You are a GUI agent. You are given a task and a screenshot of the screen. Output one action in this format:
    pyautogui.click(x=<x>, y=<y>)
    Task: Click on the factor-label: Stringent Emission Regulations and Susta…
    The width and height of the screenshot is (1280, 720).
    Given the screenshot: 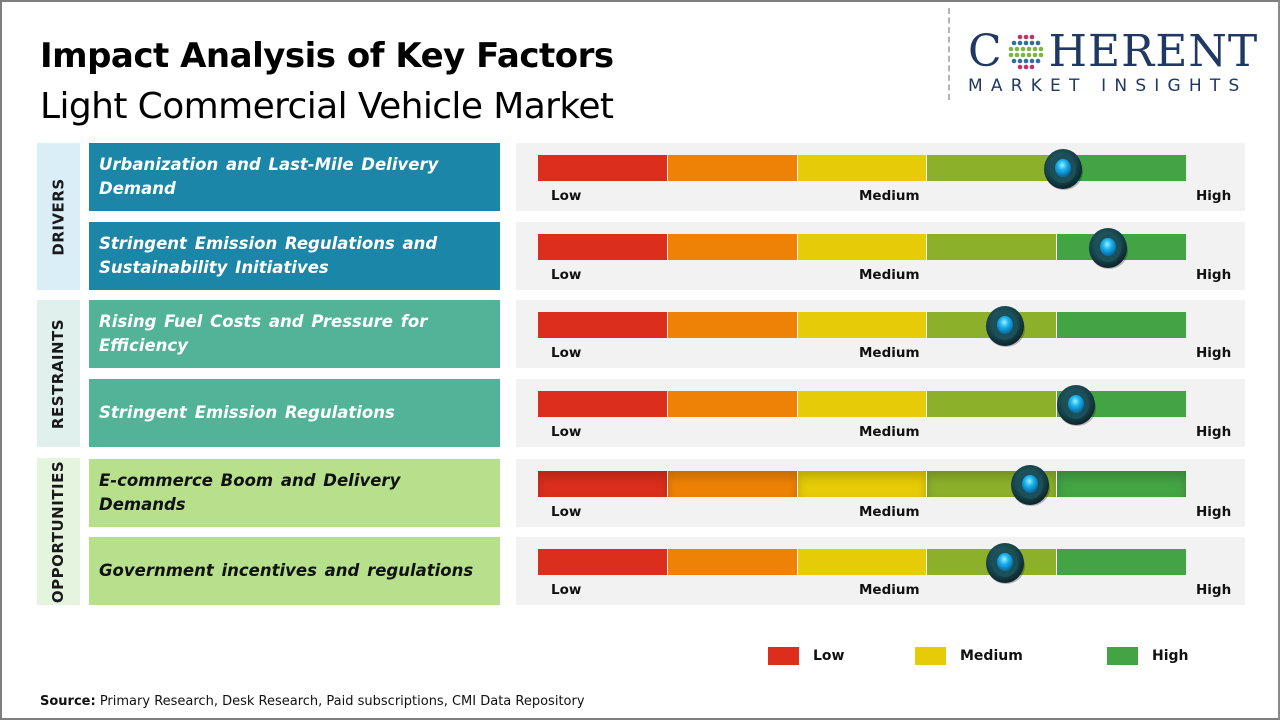 What is the action you would take?
    pyautogui.click(x=294, y=256)
    